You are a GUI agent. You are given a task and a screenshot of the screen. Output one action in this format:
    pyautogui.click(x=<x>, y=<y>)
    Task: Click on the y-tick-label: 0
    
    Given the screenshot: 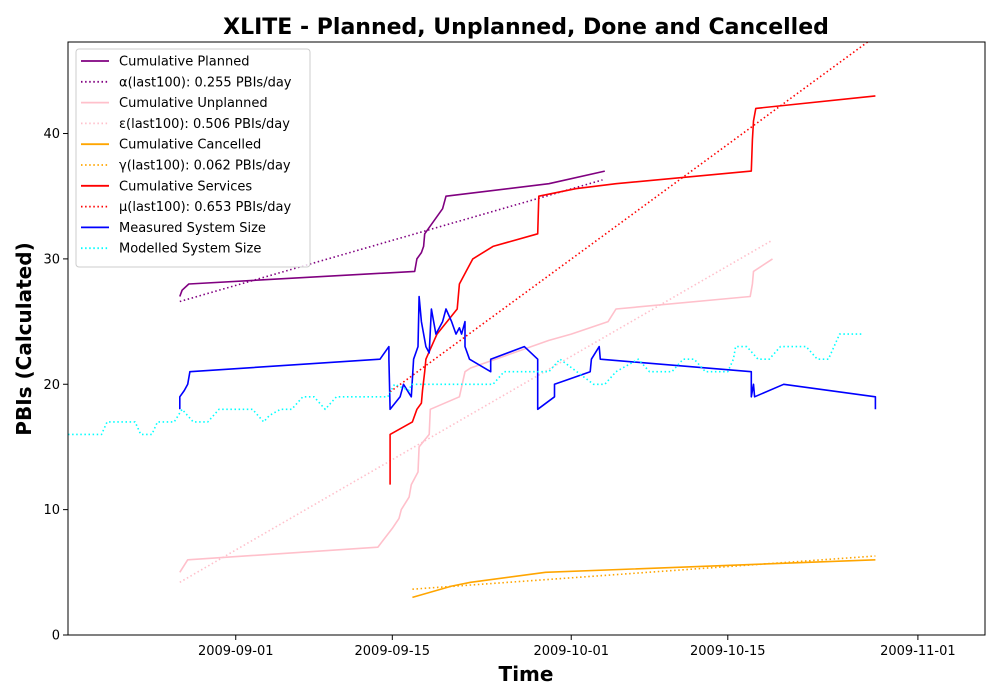 What is the action you would take?
    pyautogui.click(x=56, y=636)
    